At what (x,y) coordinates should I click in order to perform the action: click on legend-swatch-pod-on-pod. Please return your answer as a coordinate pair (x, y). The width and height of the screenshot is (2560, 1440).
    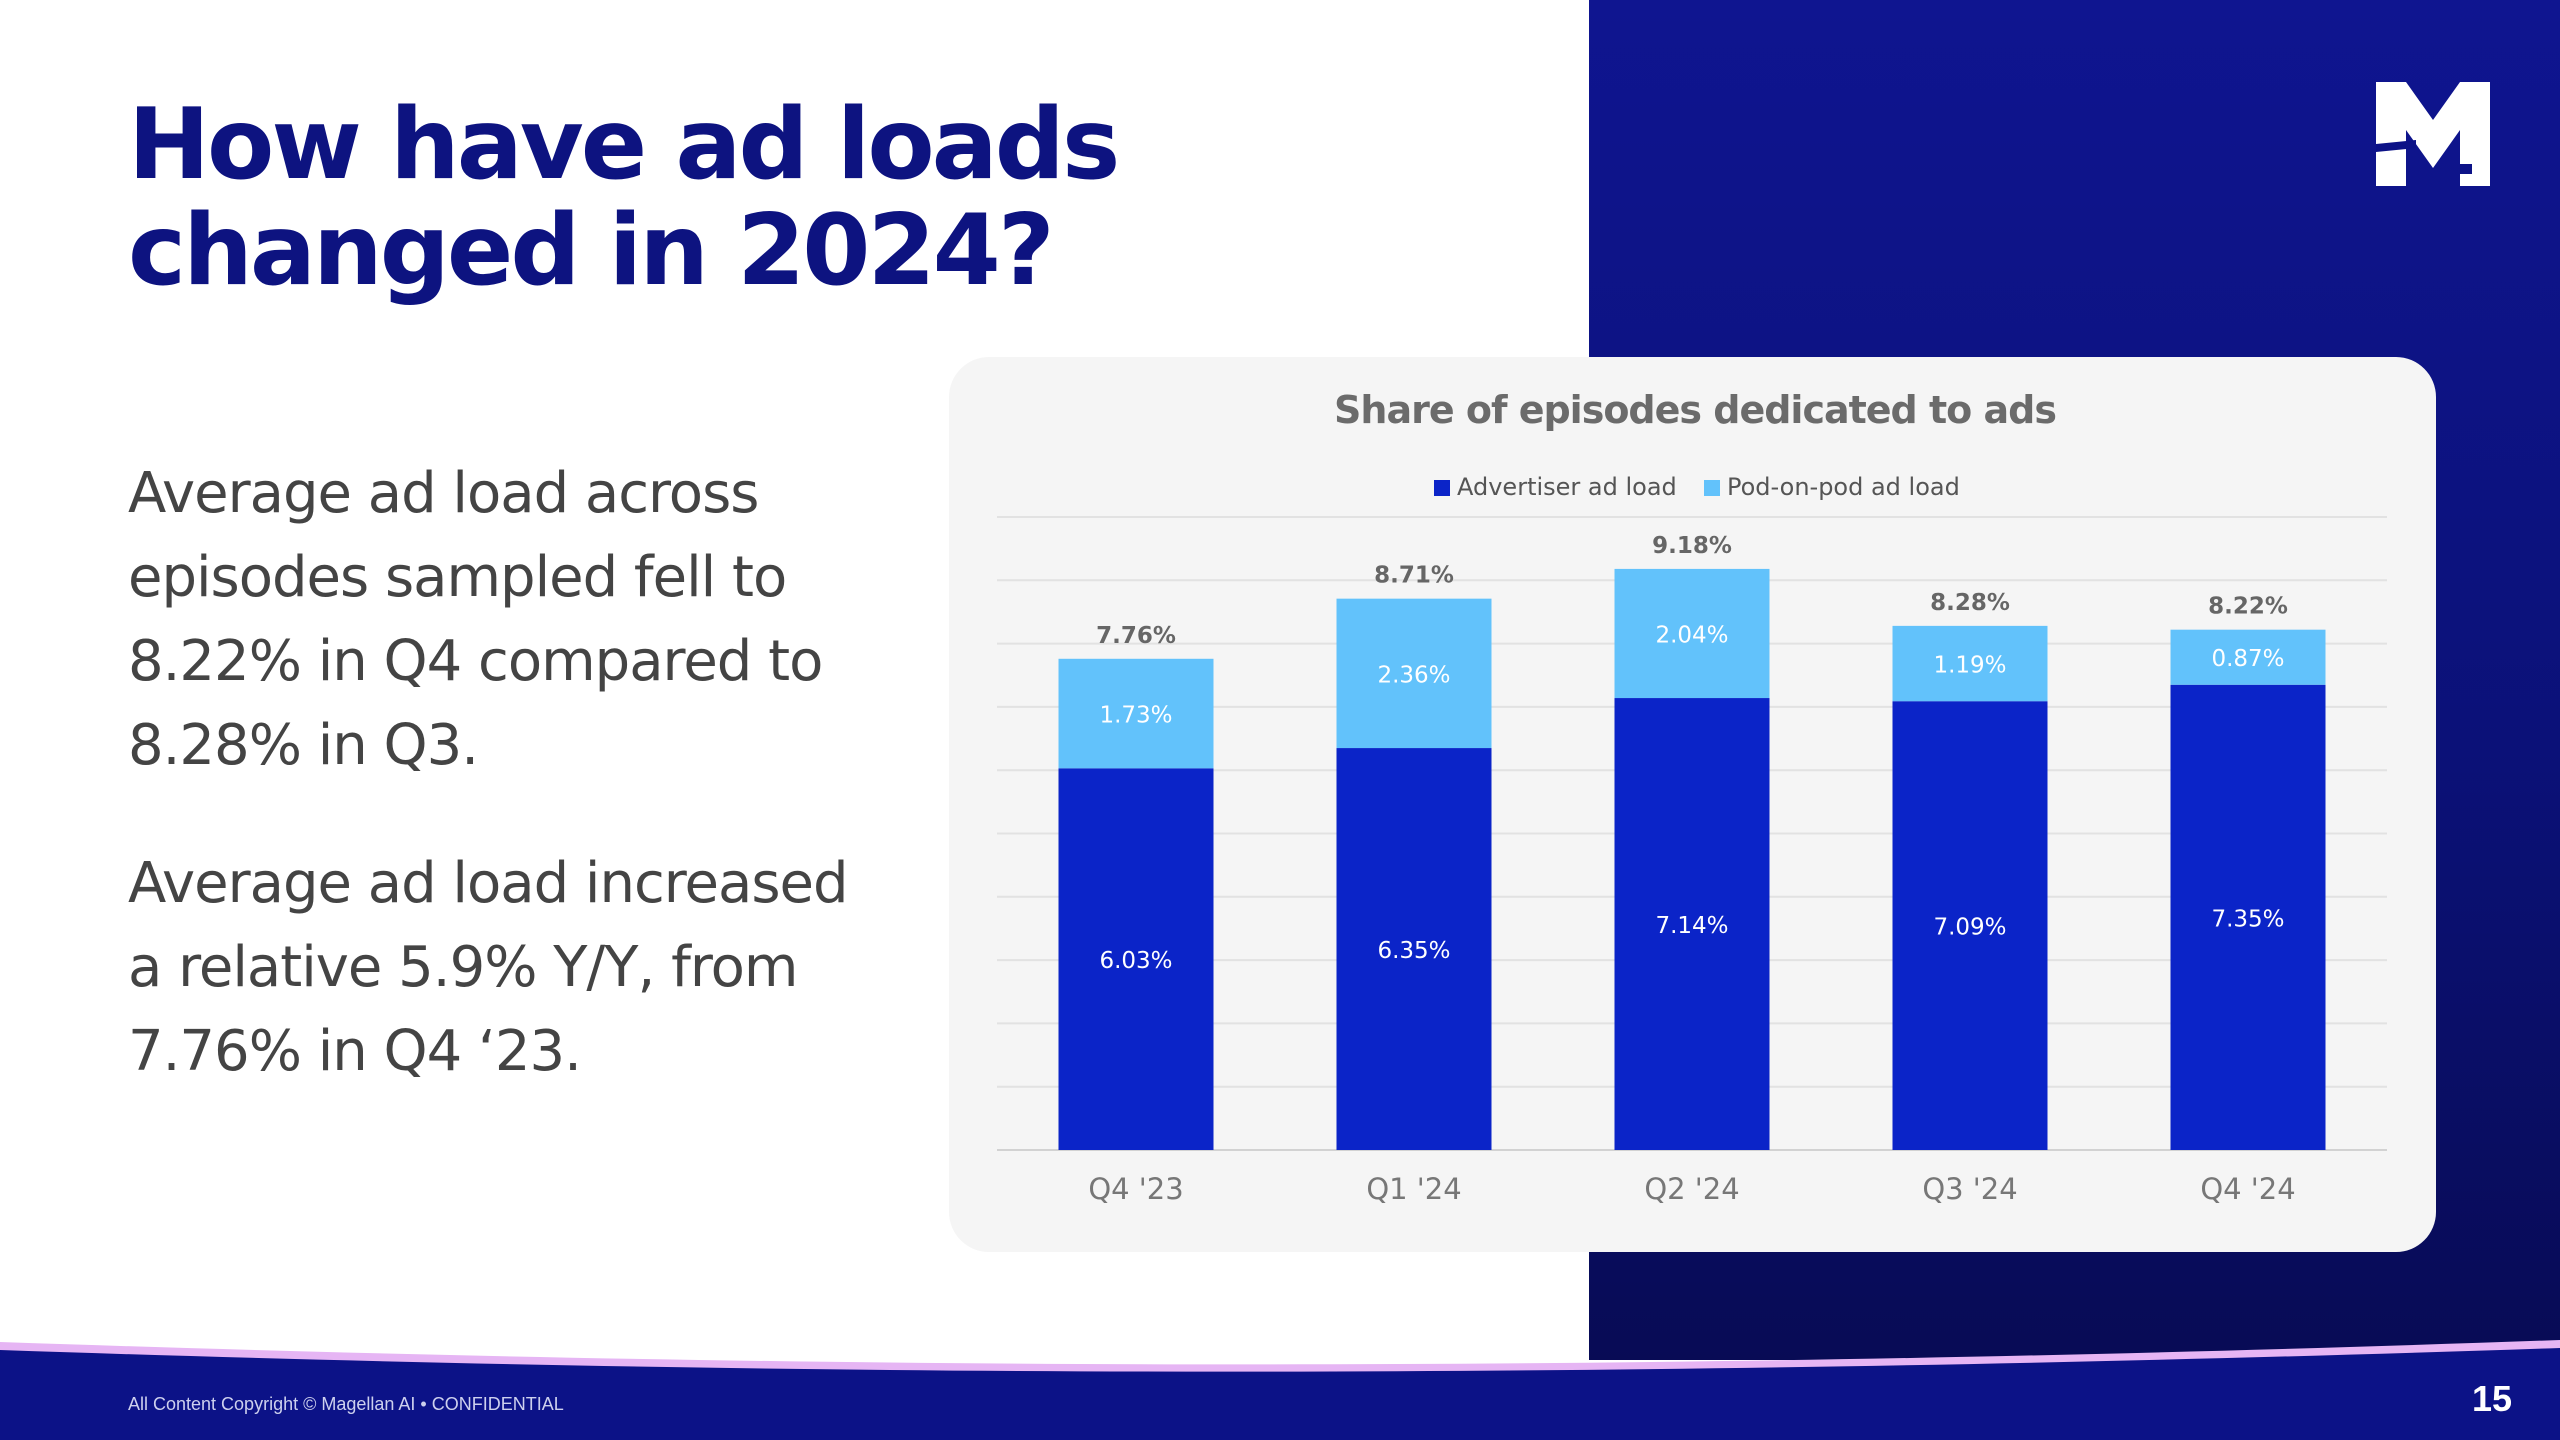
    Looking at the image, I should click on (1712, 488).